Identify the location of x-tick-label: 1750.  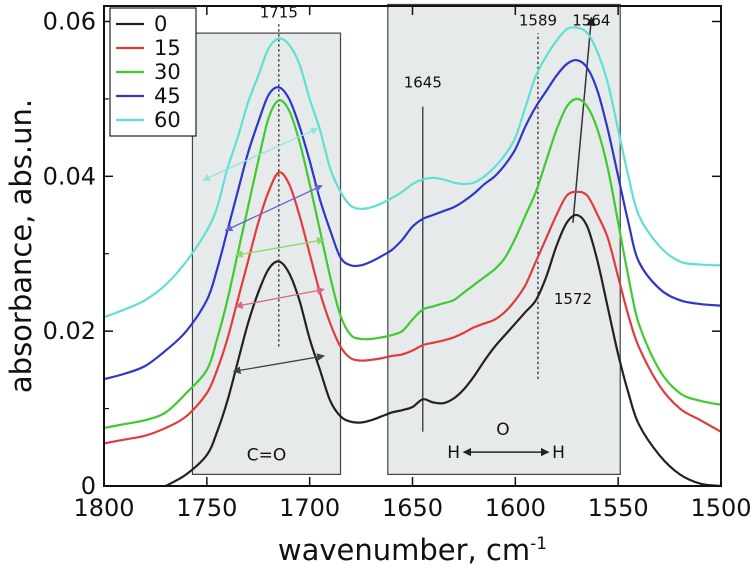
(206, 508).